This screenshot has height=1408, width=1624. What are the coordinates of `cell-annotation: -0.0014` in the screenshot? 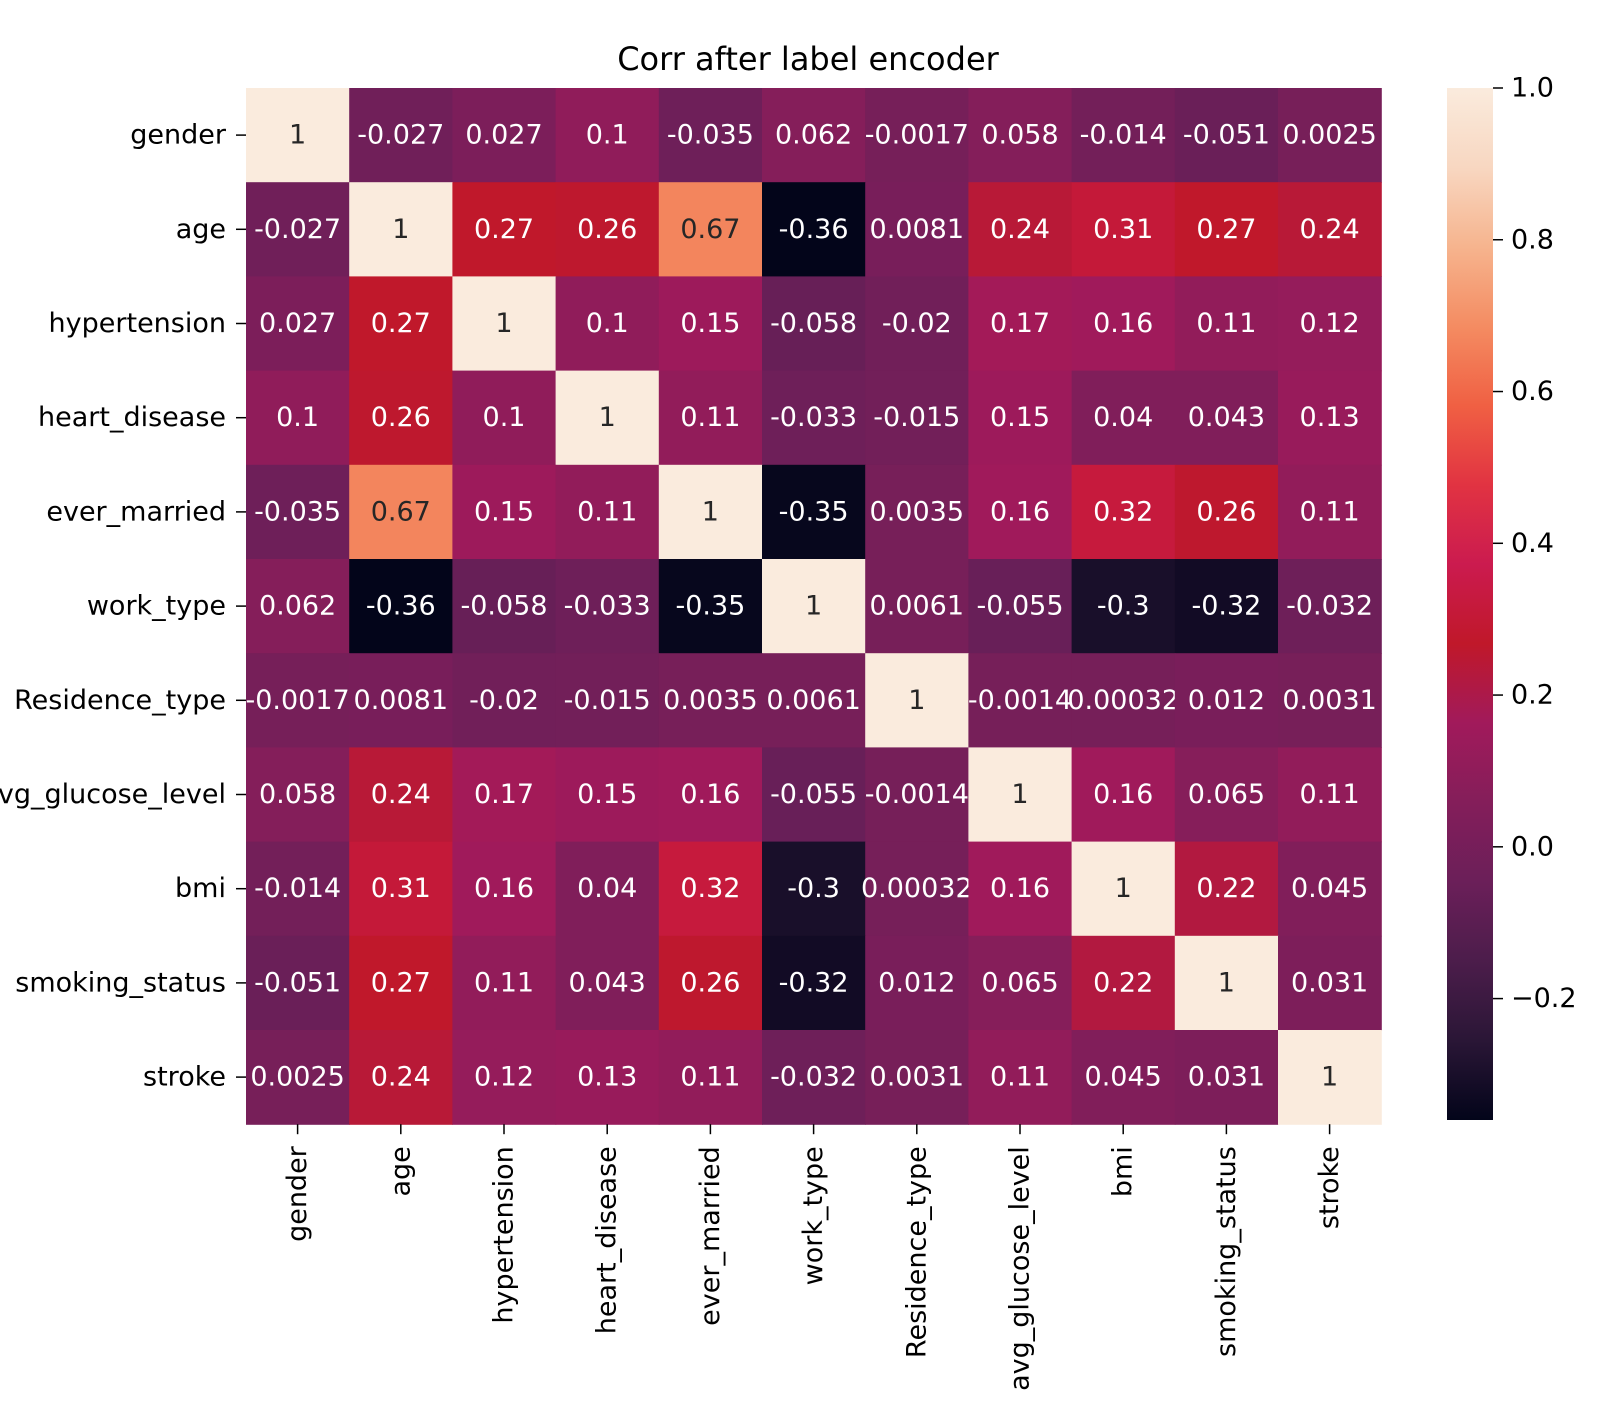 It's located at (1020, 700).